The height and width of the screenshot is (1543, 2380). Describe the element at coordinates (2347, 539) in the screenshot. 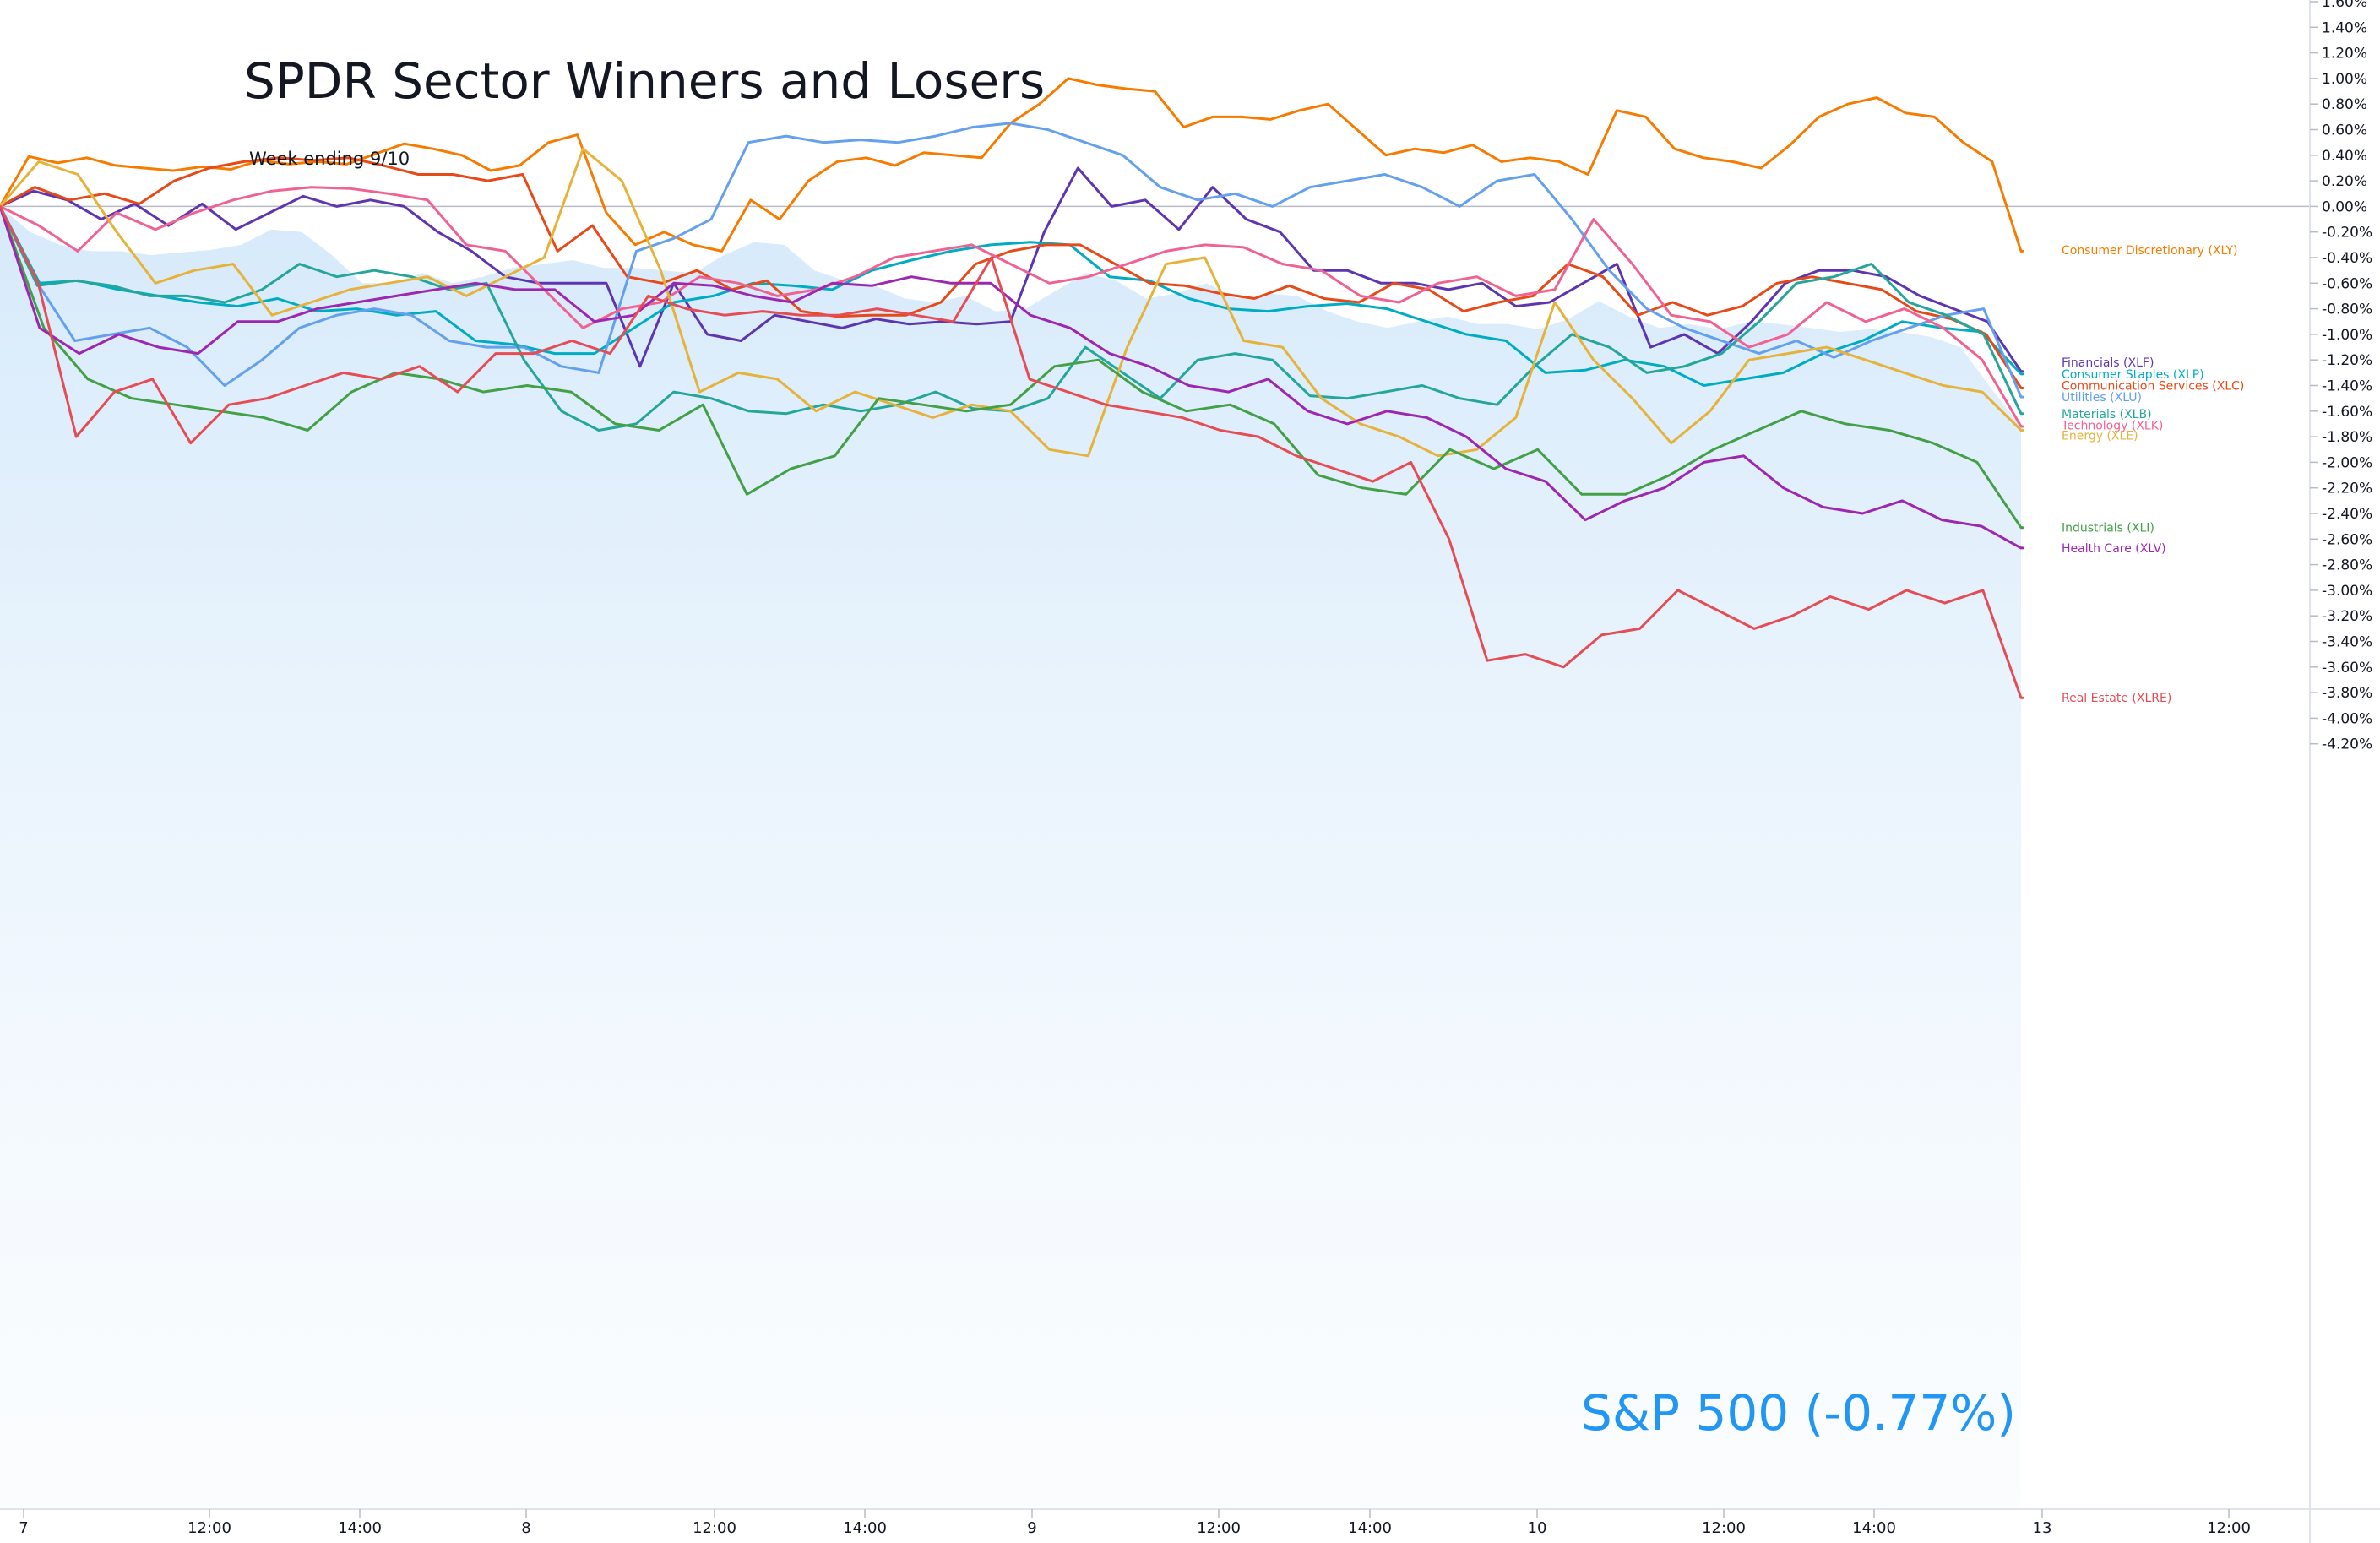

I see `y-tick-label: -2.60%` at that location.